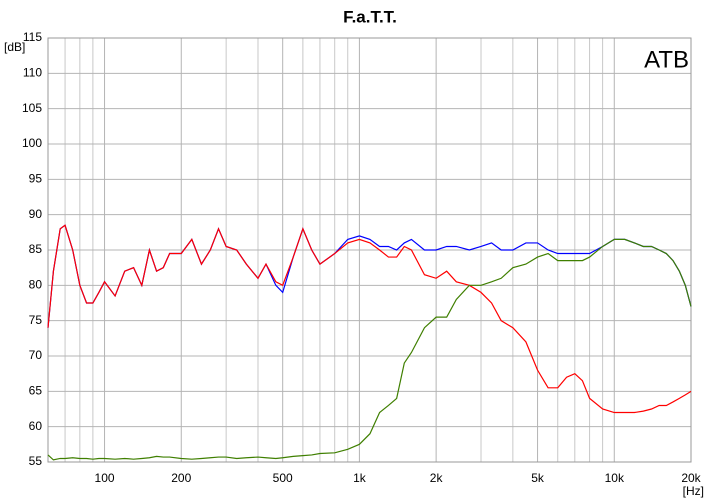 This screenshot has width=708, height=503. What do you see at coordinates (666, 59) in the screenshot?
I see `annotation: ATB` at bounding box center [666, 59].